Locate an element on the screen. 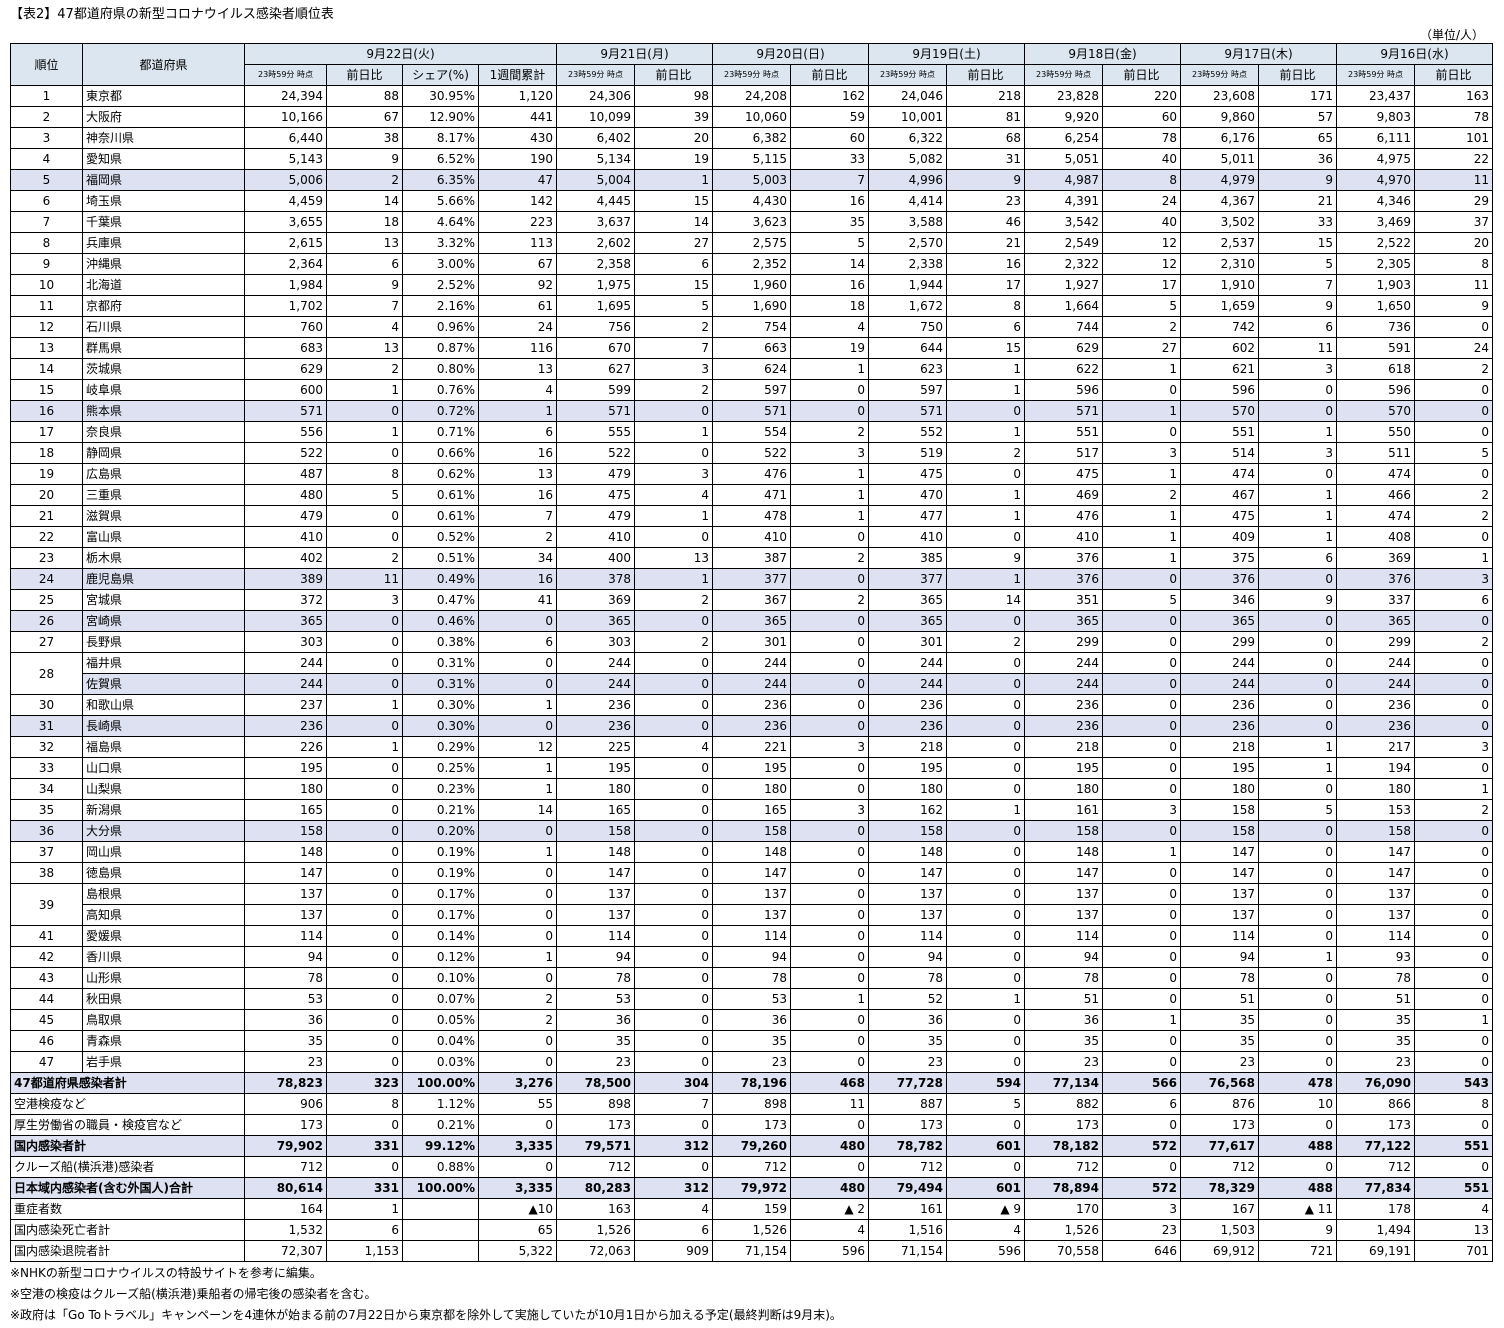  value-cell: 11 is located at coordinates (1453, 285).